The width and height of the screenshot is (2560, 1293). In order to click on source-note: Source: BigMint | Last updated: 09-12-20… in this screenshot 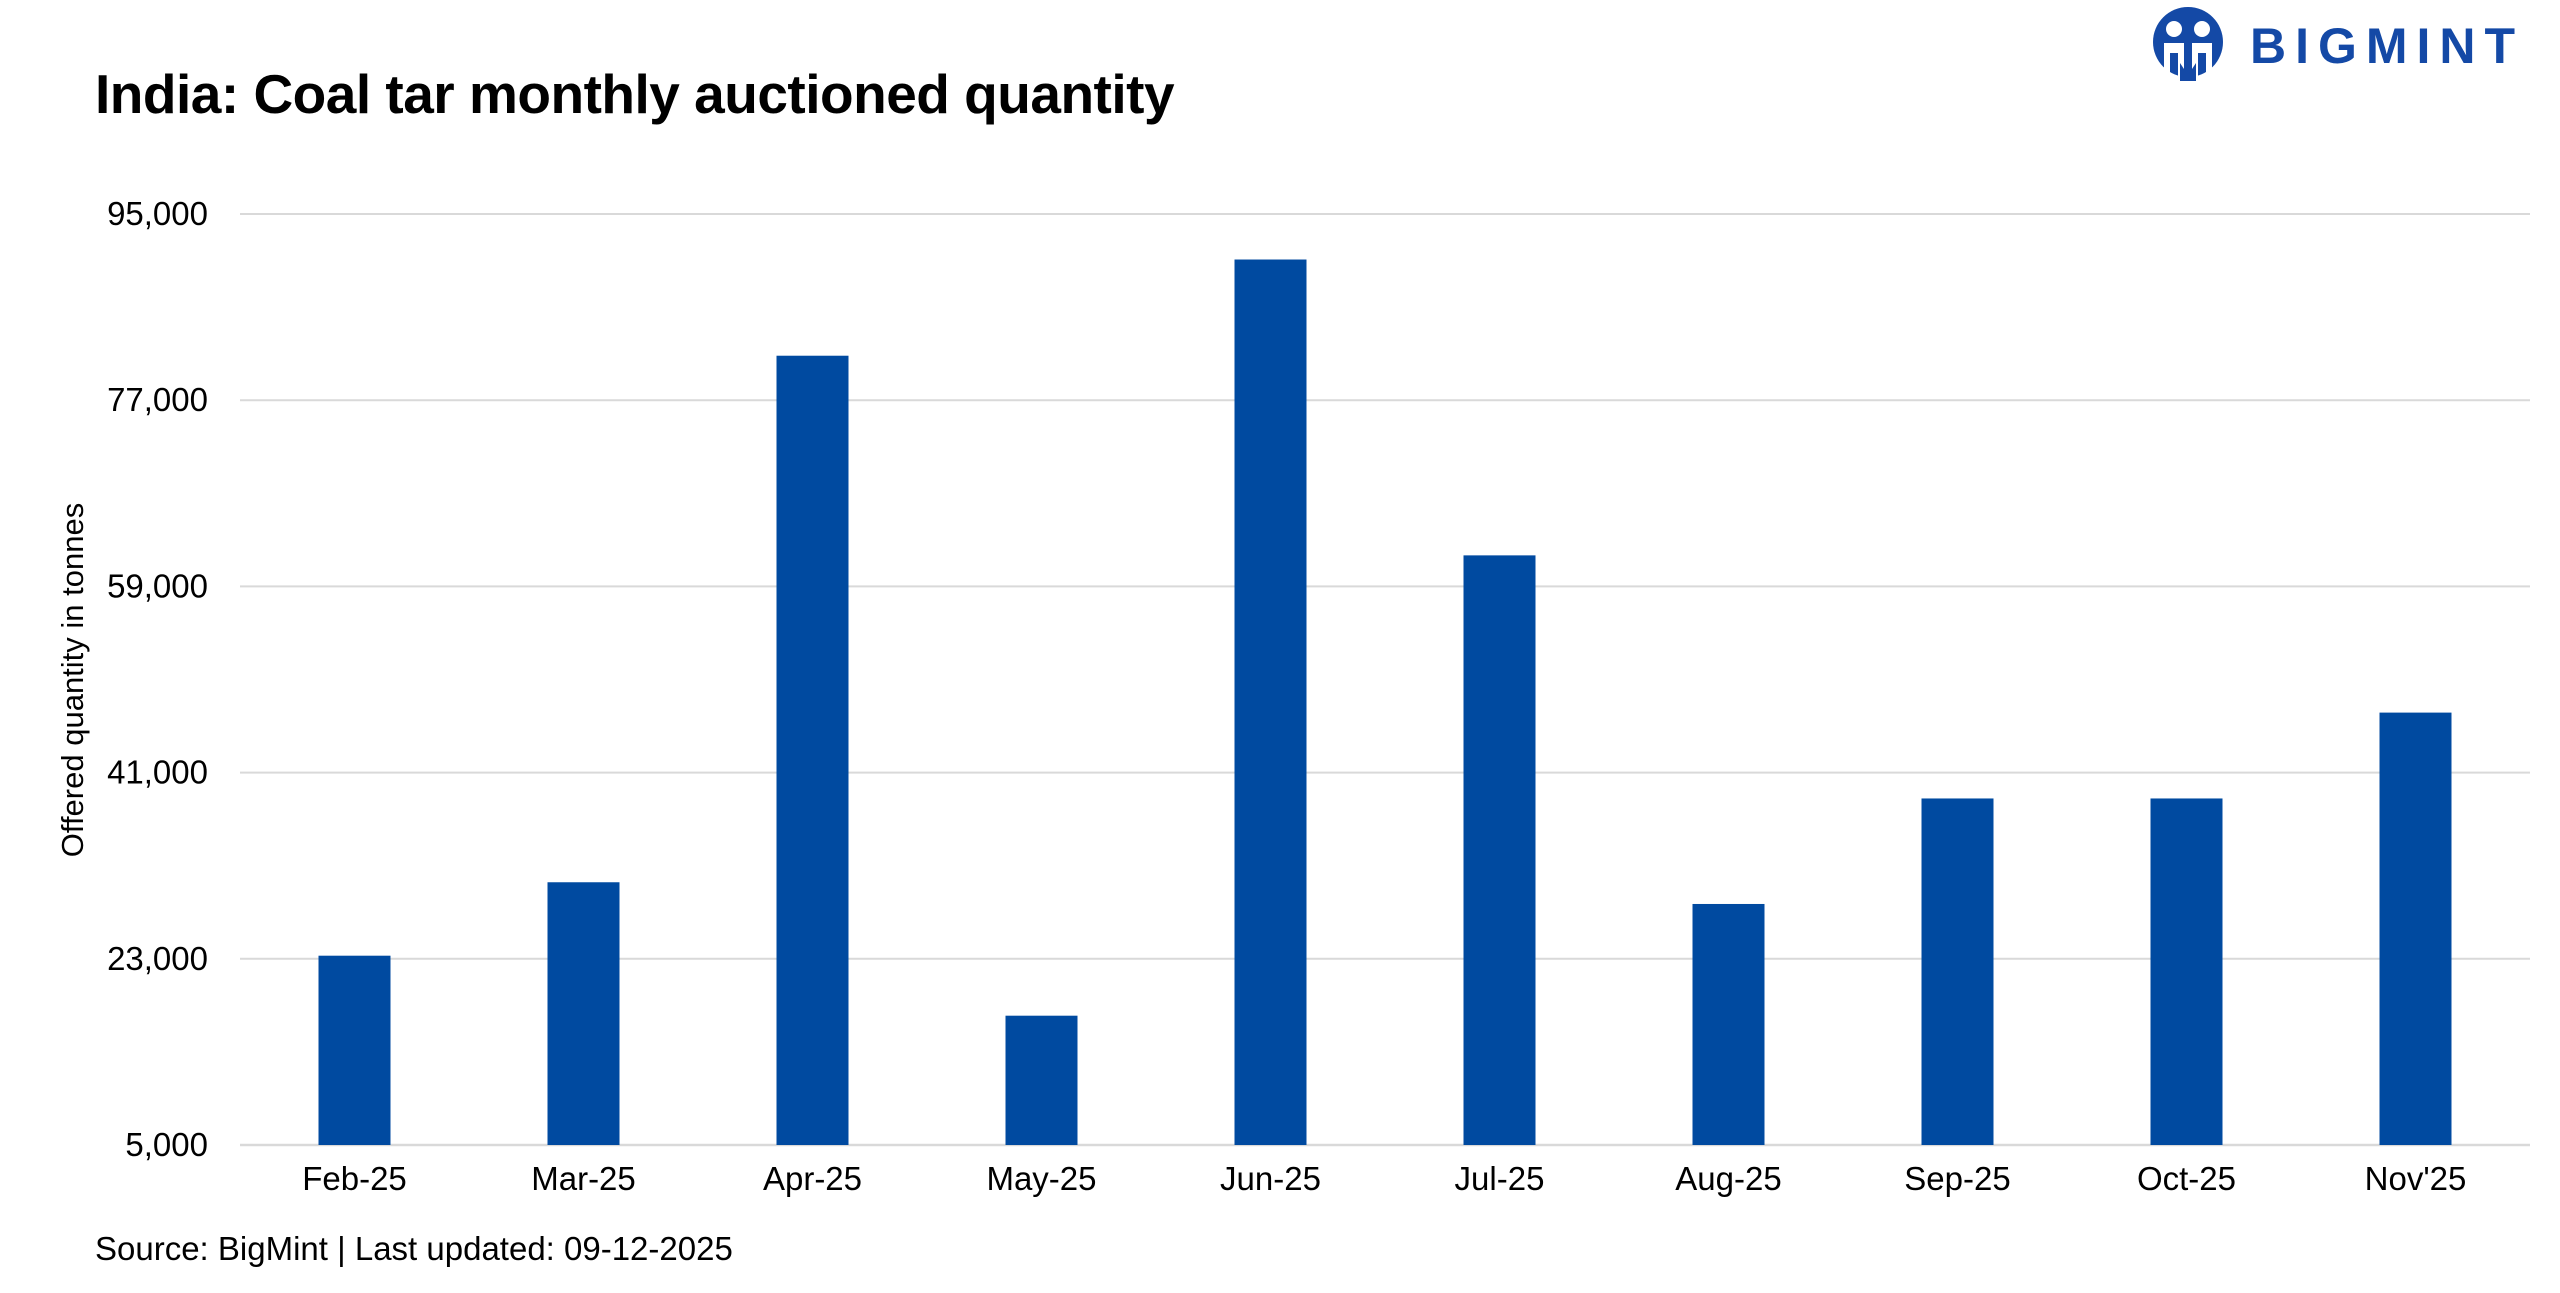, I will do `click(414, 1248)`.